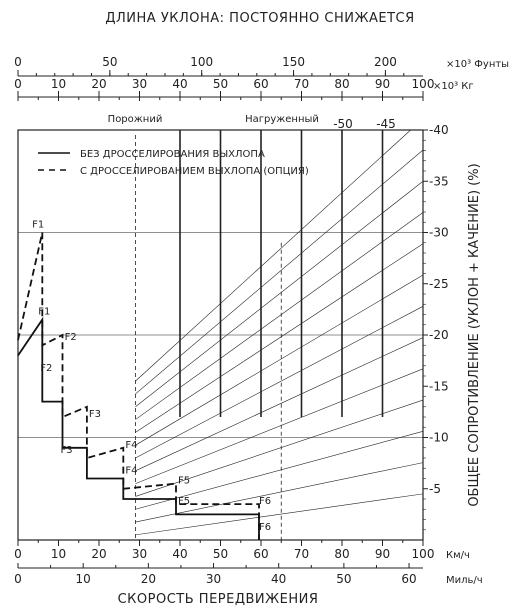 The width and height of the screenshot is (521, 613). Describe the element at coordinates (453, 86) in the screenshot. I see `kg-unit-label: ×10³ Кг` at that location.